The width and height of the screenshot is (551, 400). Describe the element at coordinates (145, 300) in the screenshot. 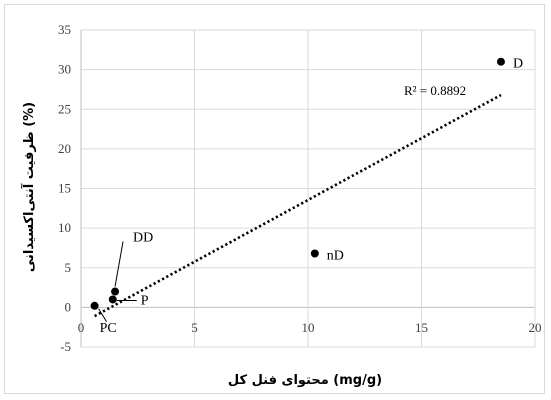

I see `point-label-p: P` at that location.